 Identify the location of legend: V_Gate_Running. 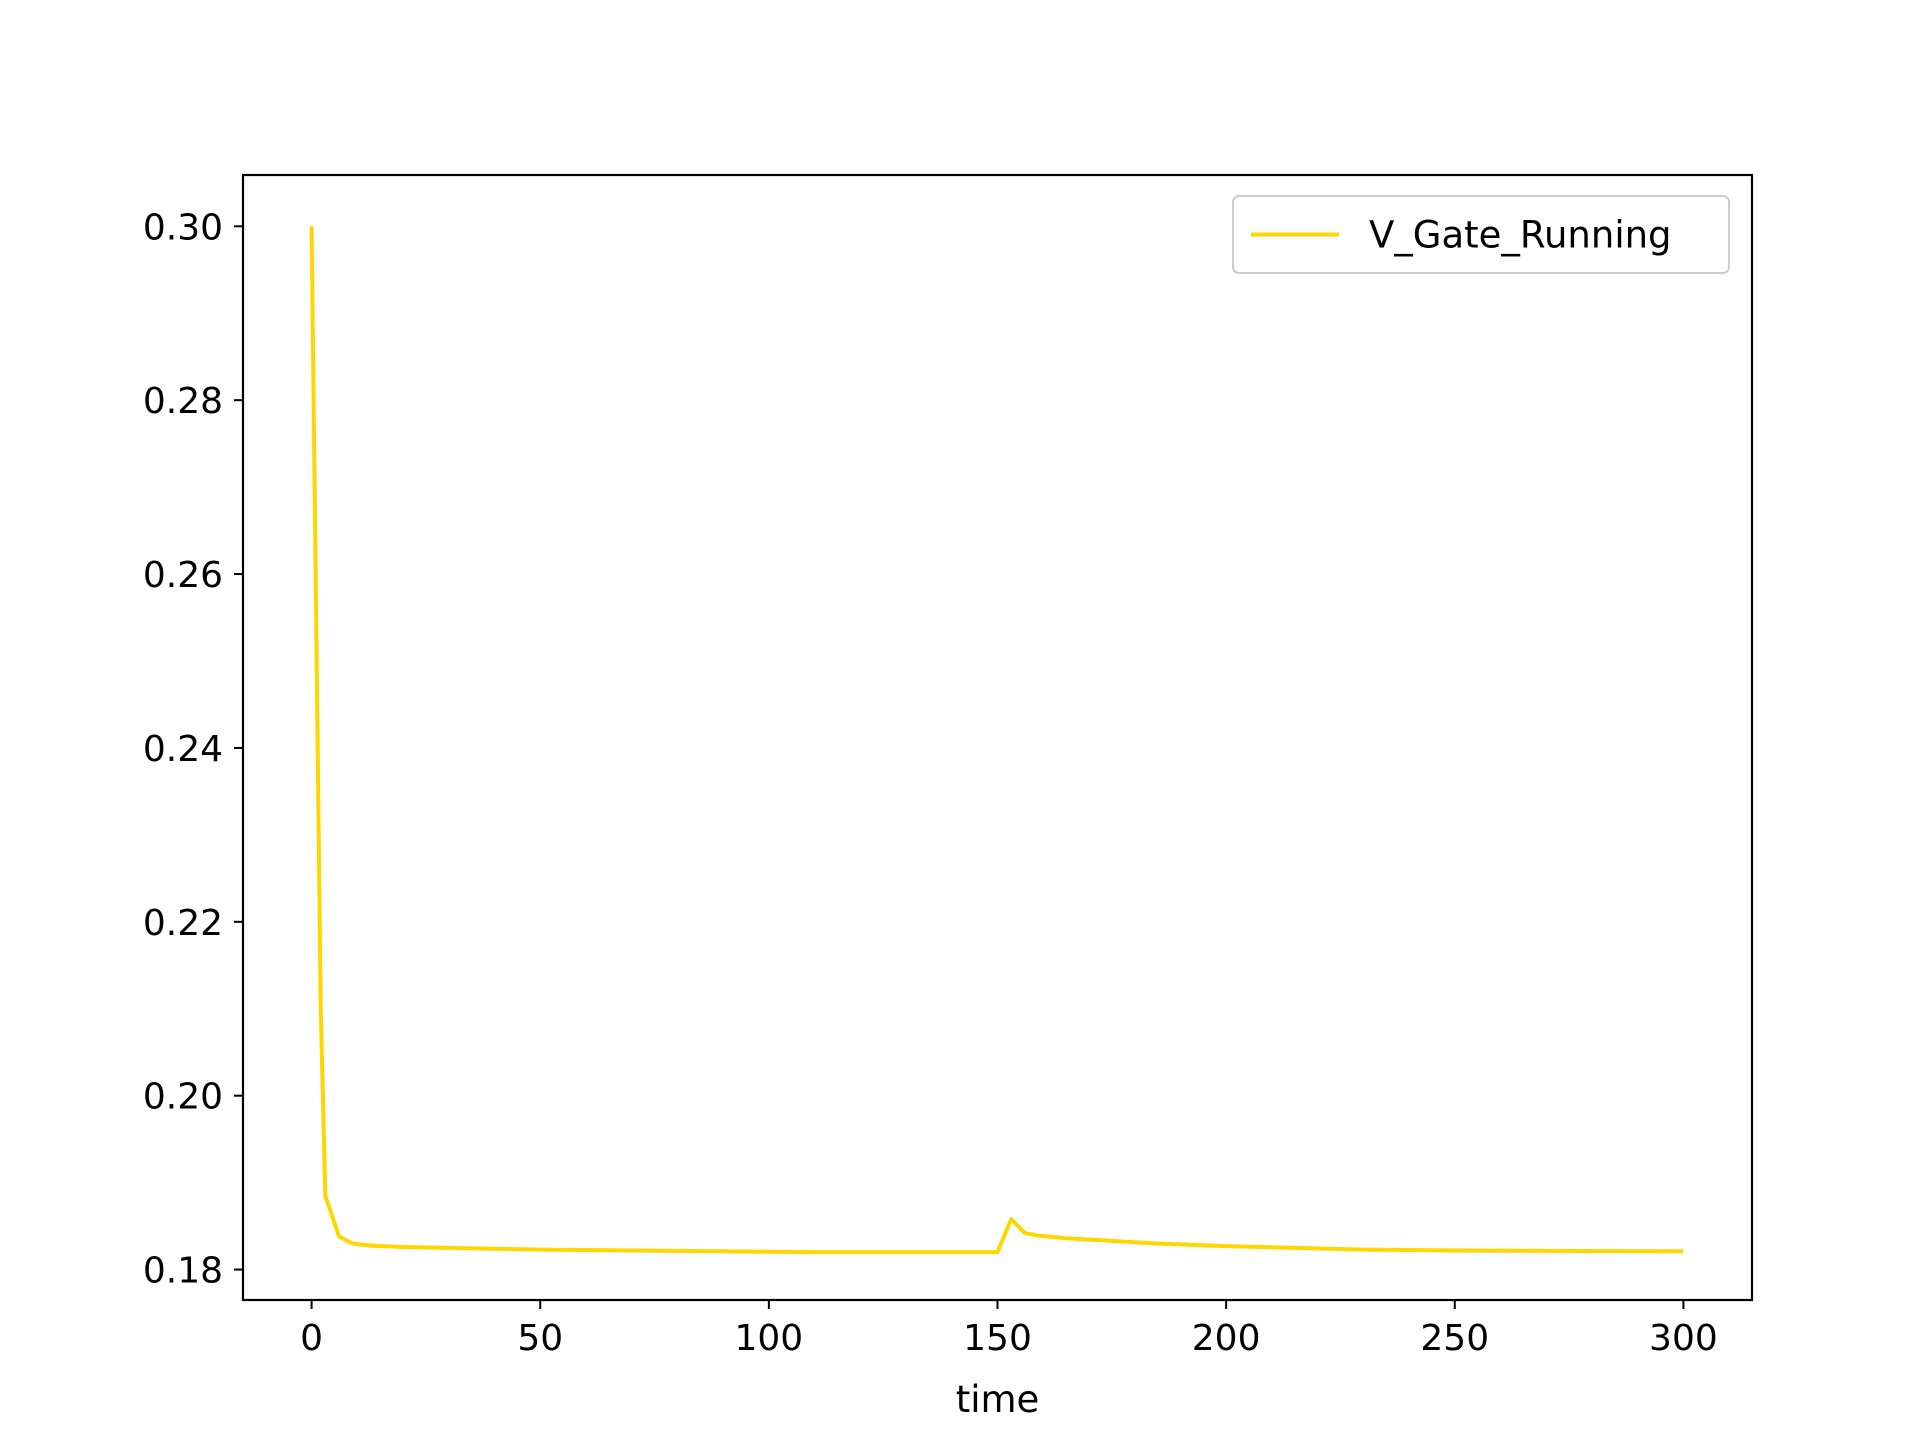
(1481, 234).